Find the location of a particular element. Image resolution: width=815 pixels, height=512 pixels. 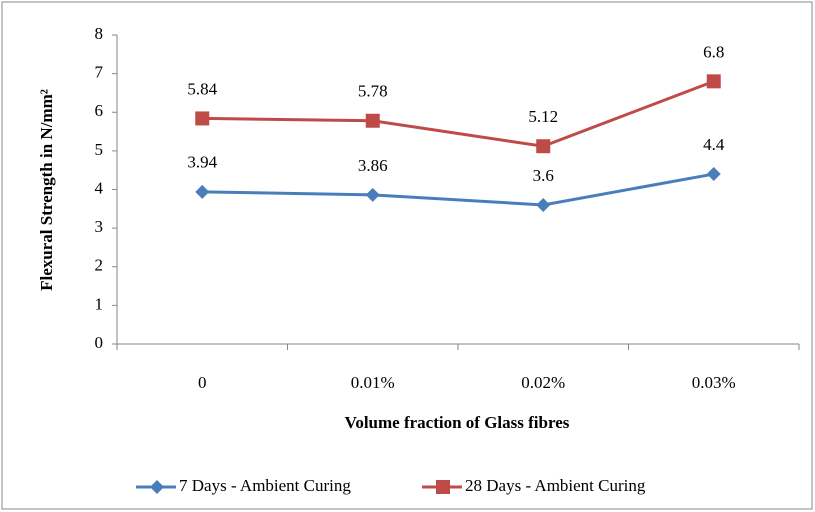

data-label: 3.94 is located at coordinates (202, 162).